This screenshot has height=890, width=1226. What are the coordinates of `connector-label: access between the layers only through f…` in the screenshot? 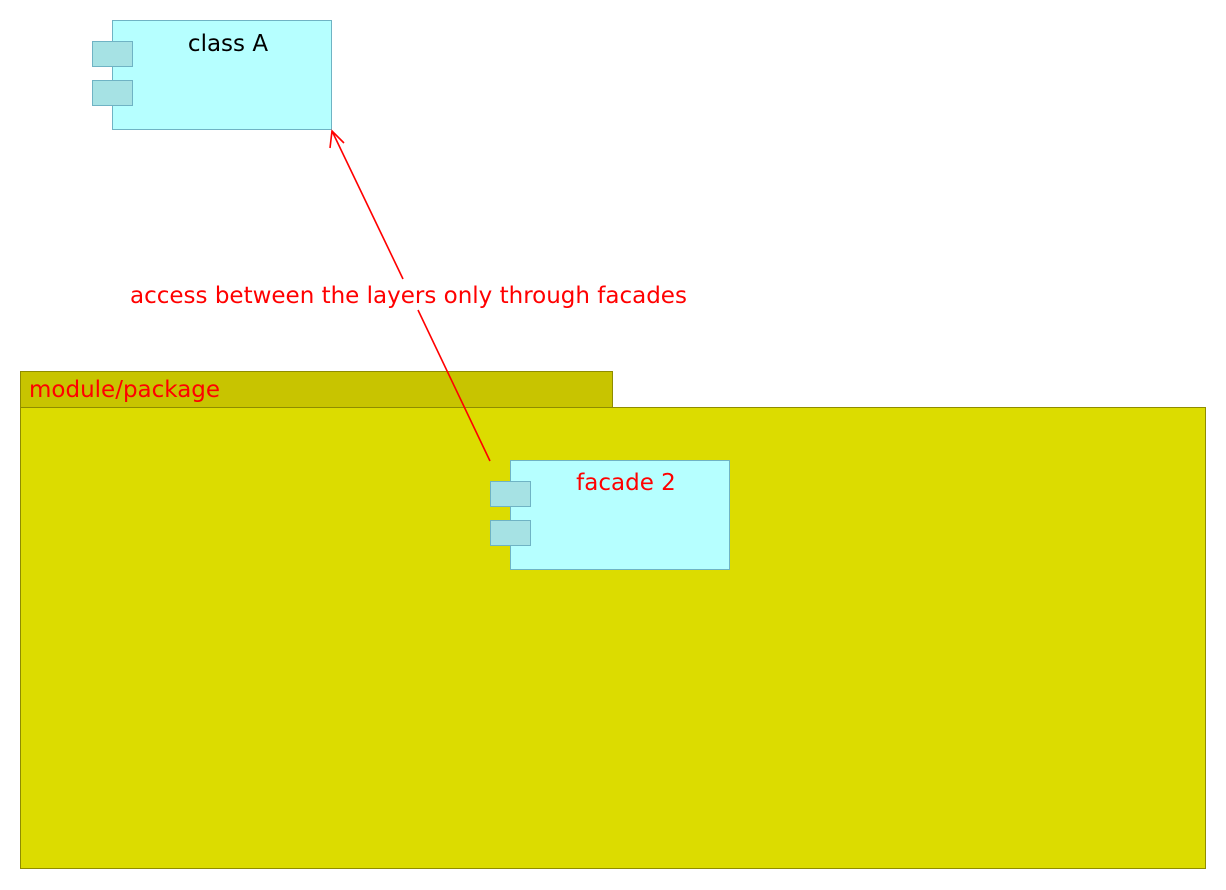 It's located at (408, 296).